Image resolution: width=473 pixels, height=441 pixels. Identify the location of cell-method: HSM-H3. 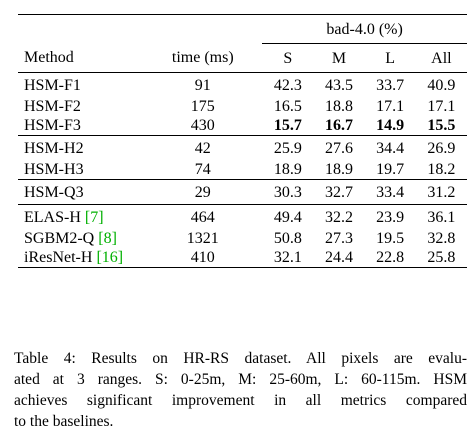
(80, 170).